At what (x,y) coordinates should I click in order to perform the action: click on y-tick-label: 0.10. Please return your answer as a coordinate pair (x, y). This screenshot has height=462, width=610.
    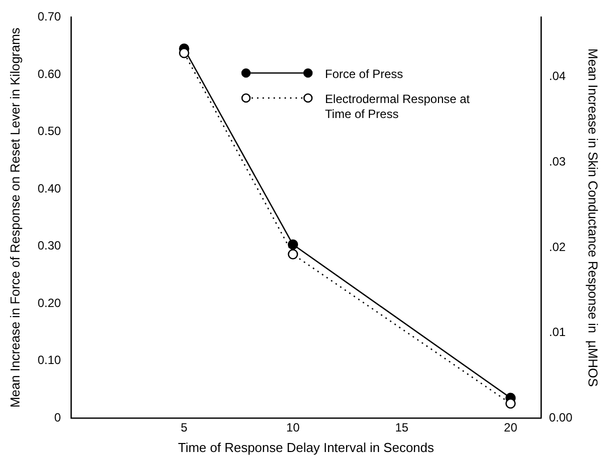
    Looking at the image, I should click on (50, 360).